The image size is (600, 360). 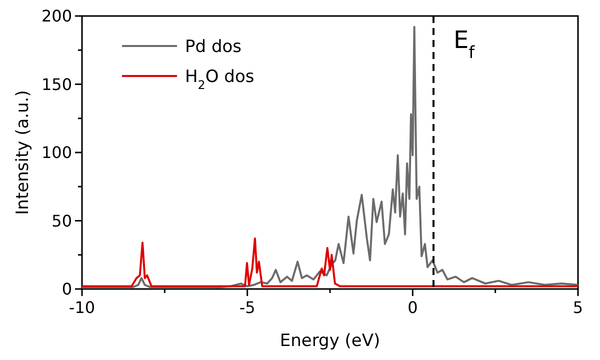 I want to click on legend-label: H$_{2}$O dos, so click(x=219, y=79).